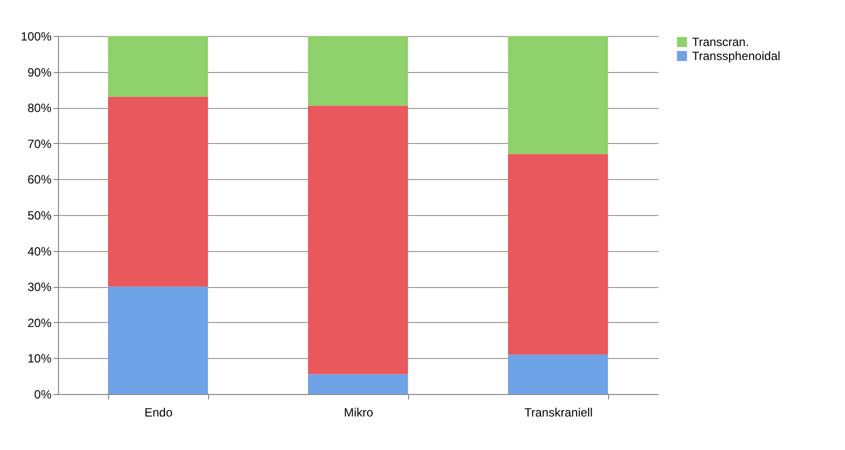  Describe the element at coordinates (39, 143) in the screenshot. I see `y-tick-label: 70%` at that location.